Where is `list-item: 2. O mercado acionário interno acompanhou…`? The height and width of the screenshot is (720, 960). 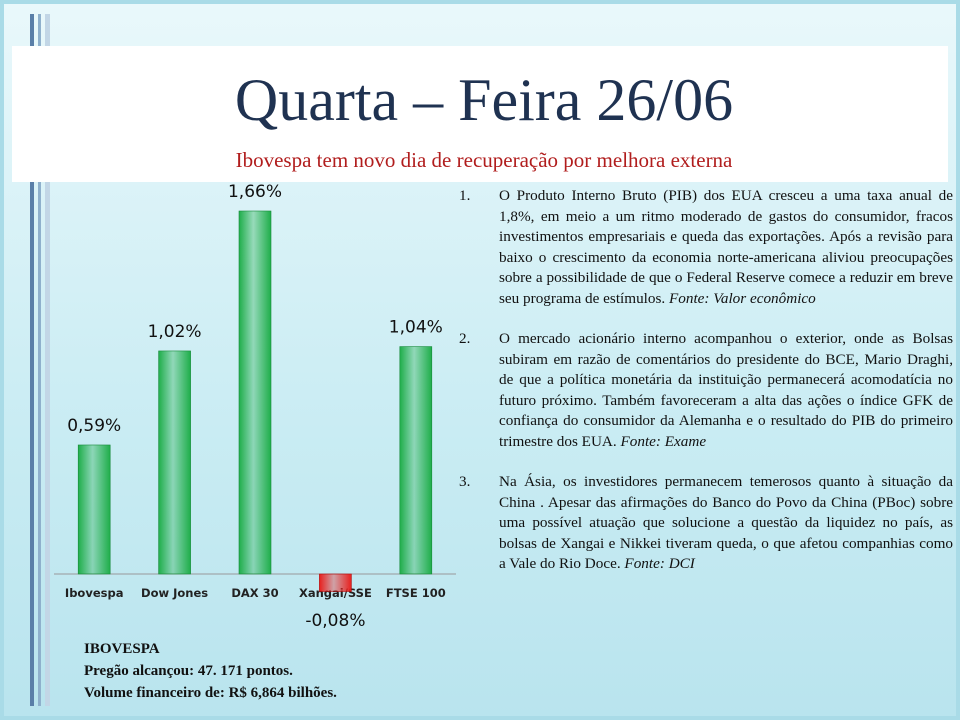
list-item: 2. O mercado acionário interno acompanhou… is located at coordinates (706, 390).